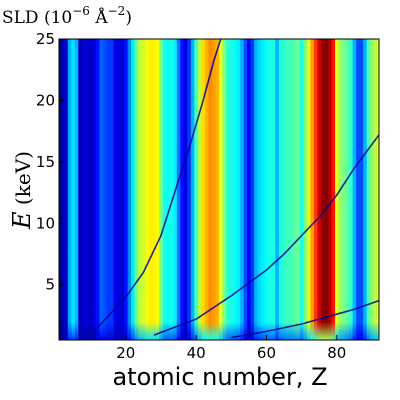  I want to click on heatmap-column-z86, so click(358, 189).